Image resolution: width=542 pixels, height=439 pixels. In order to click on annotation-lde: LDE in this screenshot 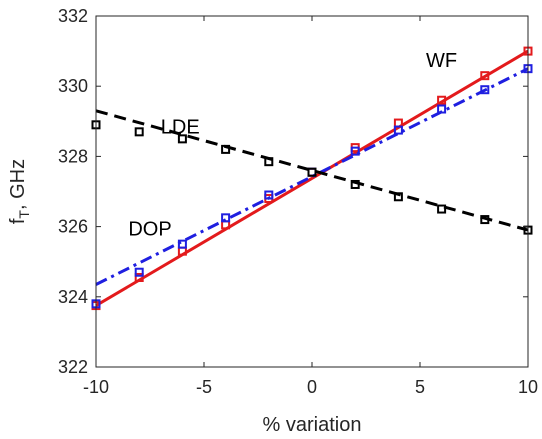, I will do `click(180, 128)`.